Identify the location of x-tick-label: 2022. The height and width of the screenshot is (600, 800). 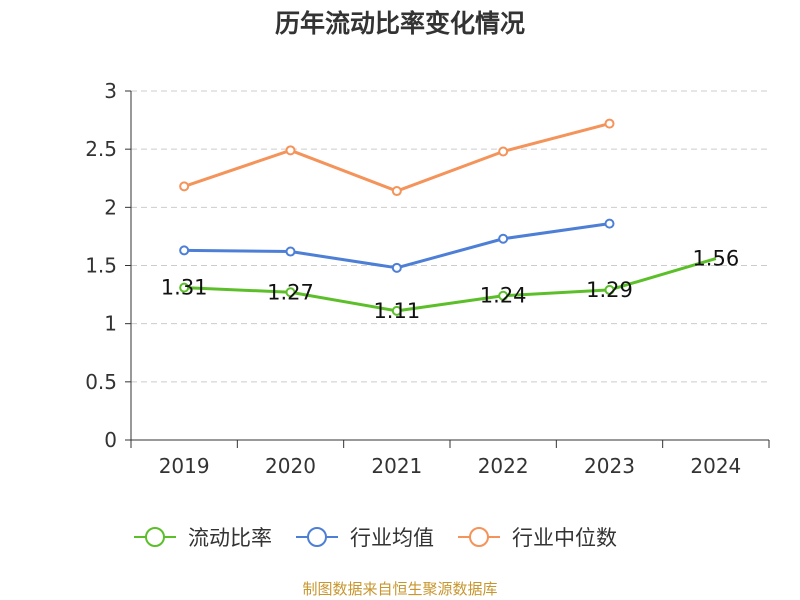
(503, 466).